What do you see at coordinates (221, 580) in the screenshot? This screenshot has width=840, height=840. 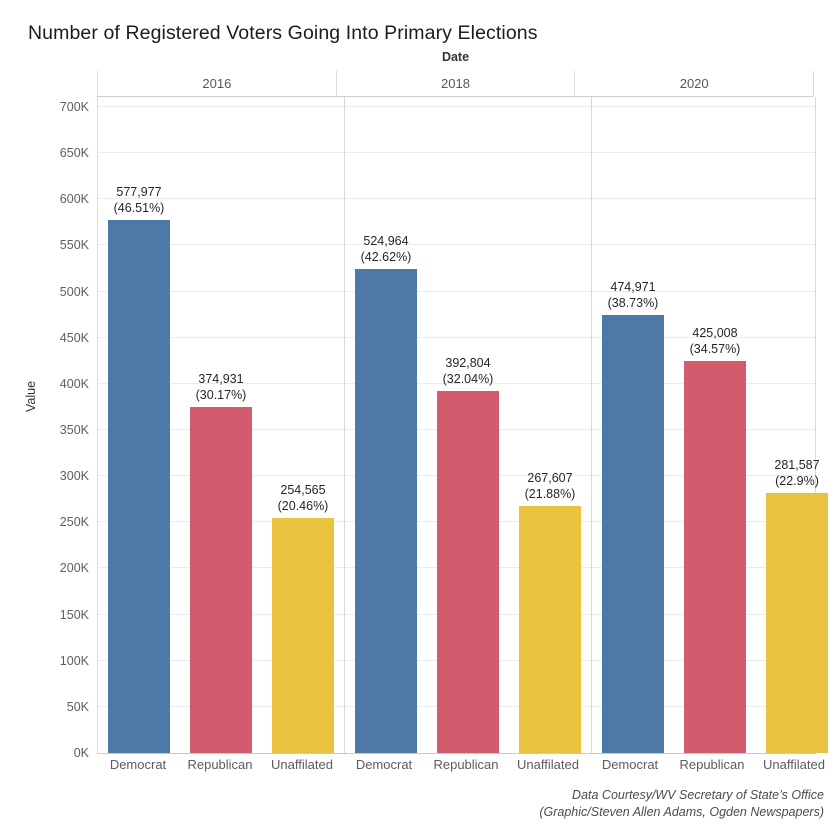 I see `bar-2016-republican` at bounding box center [221, 580].